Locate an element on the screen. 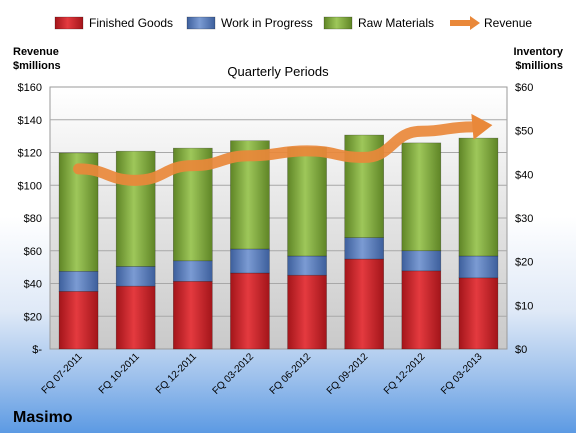 The image size is (576, 438). right-tick-label: $0 is located at coordinates (521, 350).